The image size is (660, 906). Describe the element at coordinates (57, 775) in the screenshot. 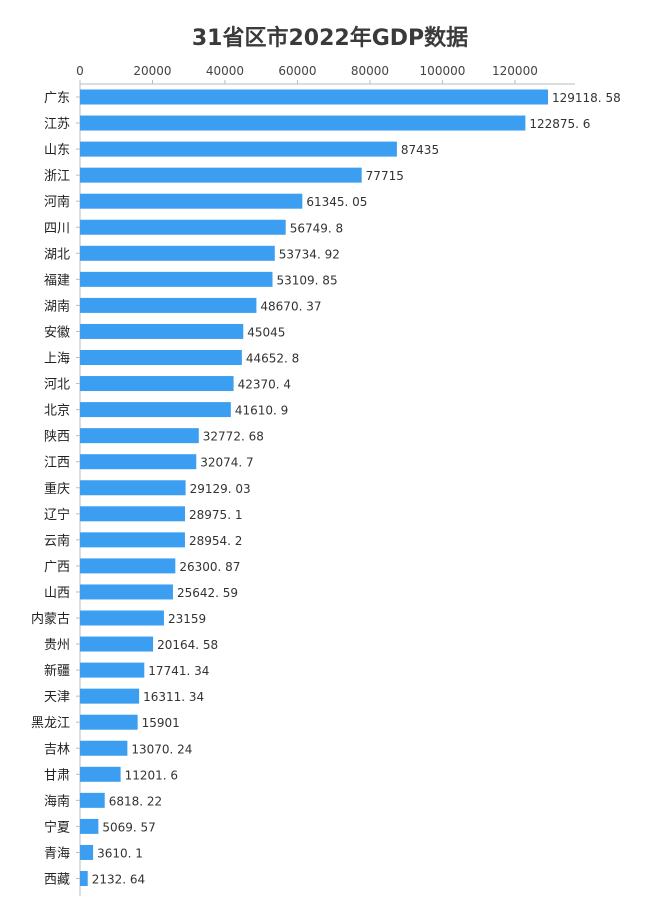

I see `category-label: 甘肃` at that location.